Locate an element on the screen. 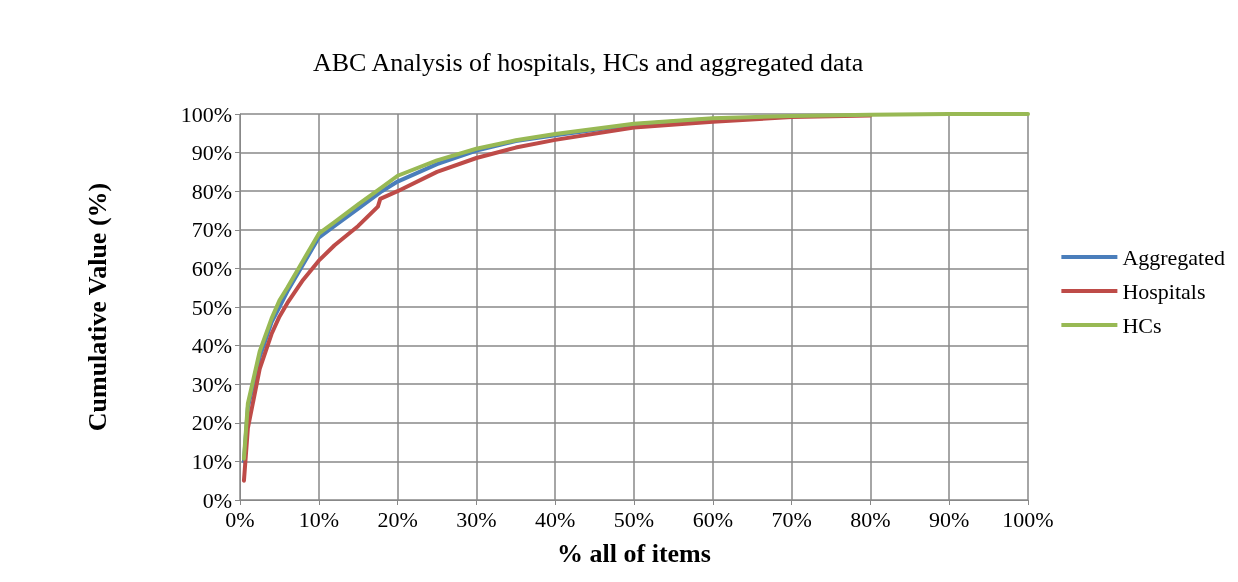 This screenshot has width=1238, height=582. y-tick-label: 30% is located at coordinates (211, 384).